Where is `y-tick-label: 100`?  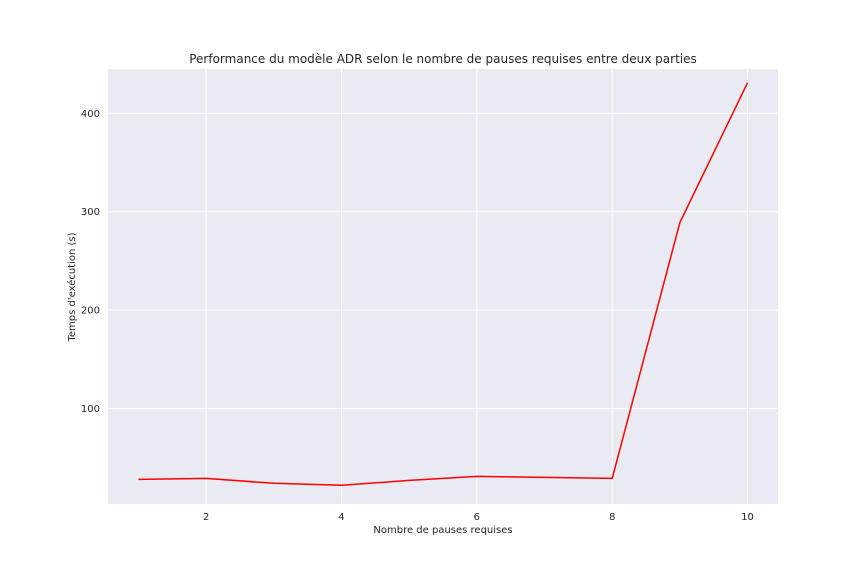
y-tick-label: 100 is located at coordinates (90, 409).